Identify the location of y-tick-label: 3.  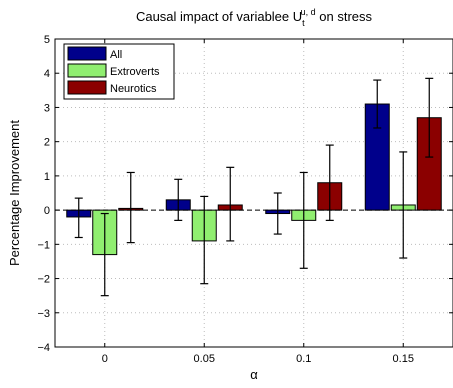
(47, 108).